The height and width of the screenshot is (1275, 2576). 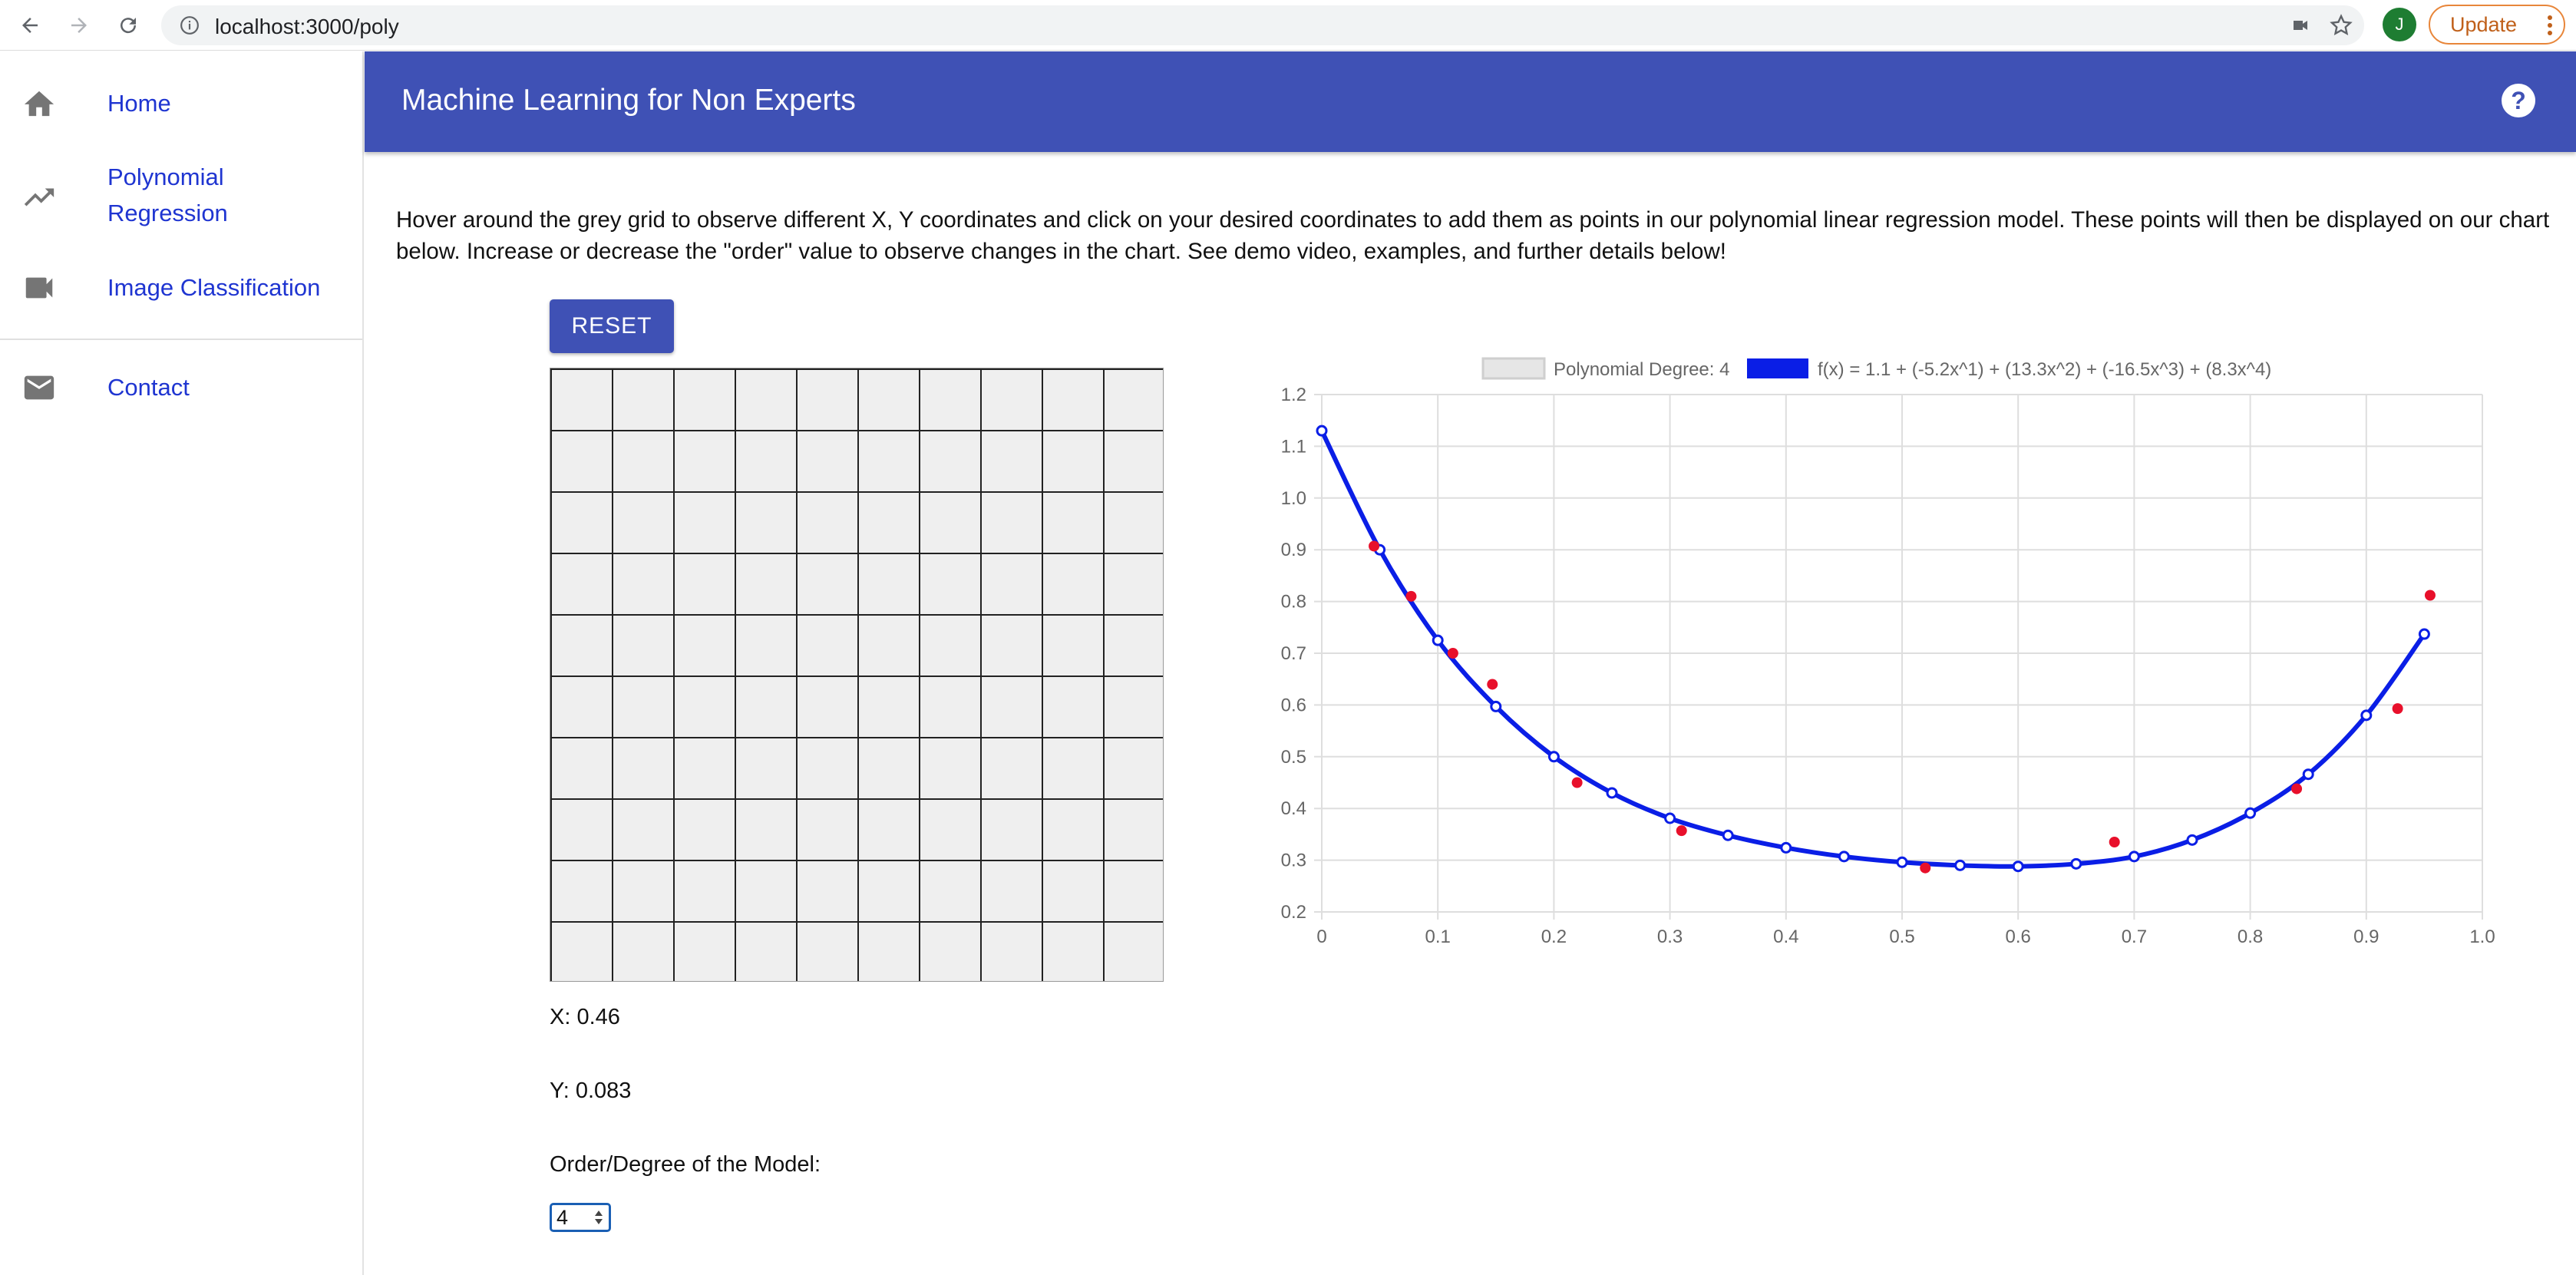 What do you see at coordinates (1293, 446) in the screenshot?
I see `y-tick-label: 1.1` at bounding box center [1293, 446].